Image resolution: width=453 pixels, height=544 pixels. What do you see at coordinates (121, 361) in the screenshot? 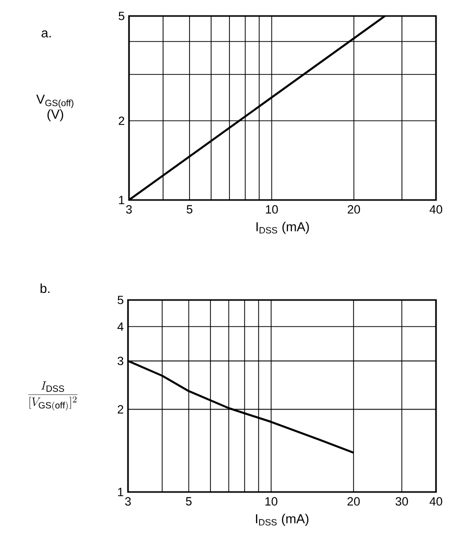
I see `y-tick-label: 3` at bounding box center [121, 361].